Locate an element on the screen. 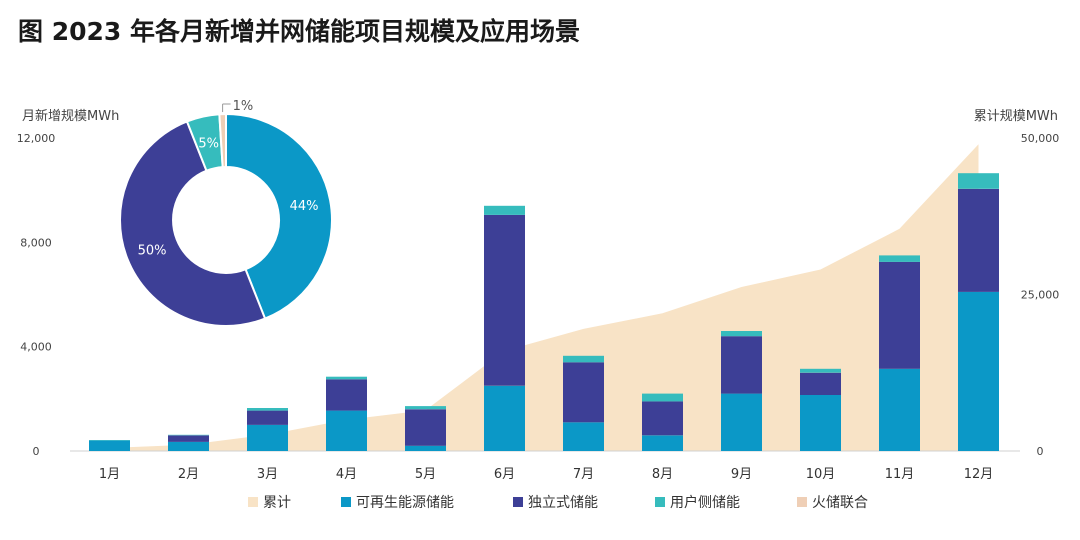 Image resolution: width=1080 pixels, height=540 pixels. legend-swatch-renewable is located at coordinates (346, 502).